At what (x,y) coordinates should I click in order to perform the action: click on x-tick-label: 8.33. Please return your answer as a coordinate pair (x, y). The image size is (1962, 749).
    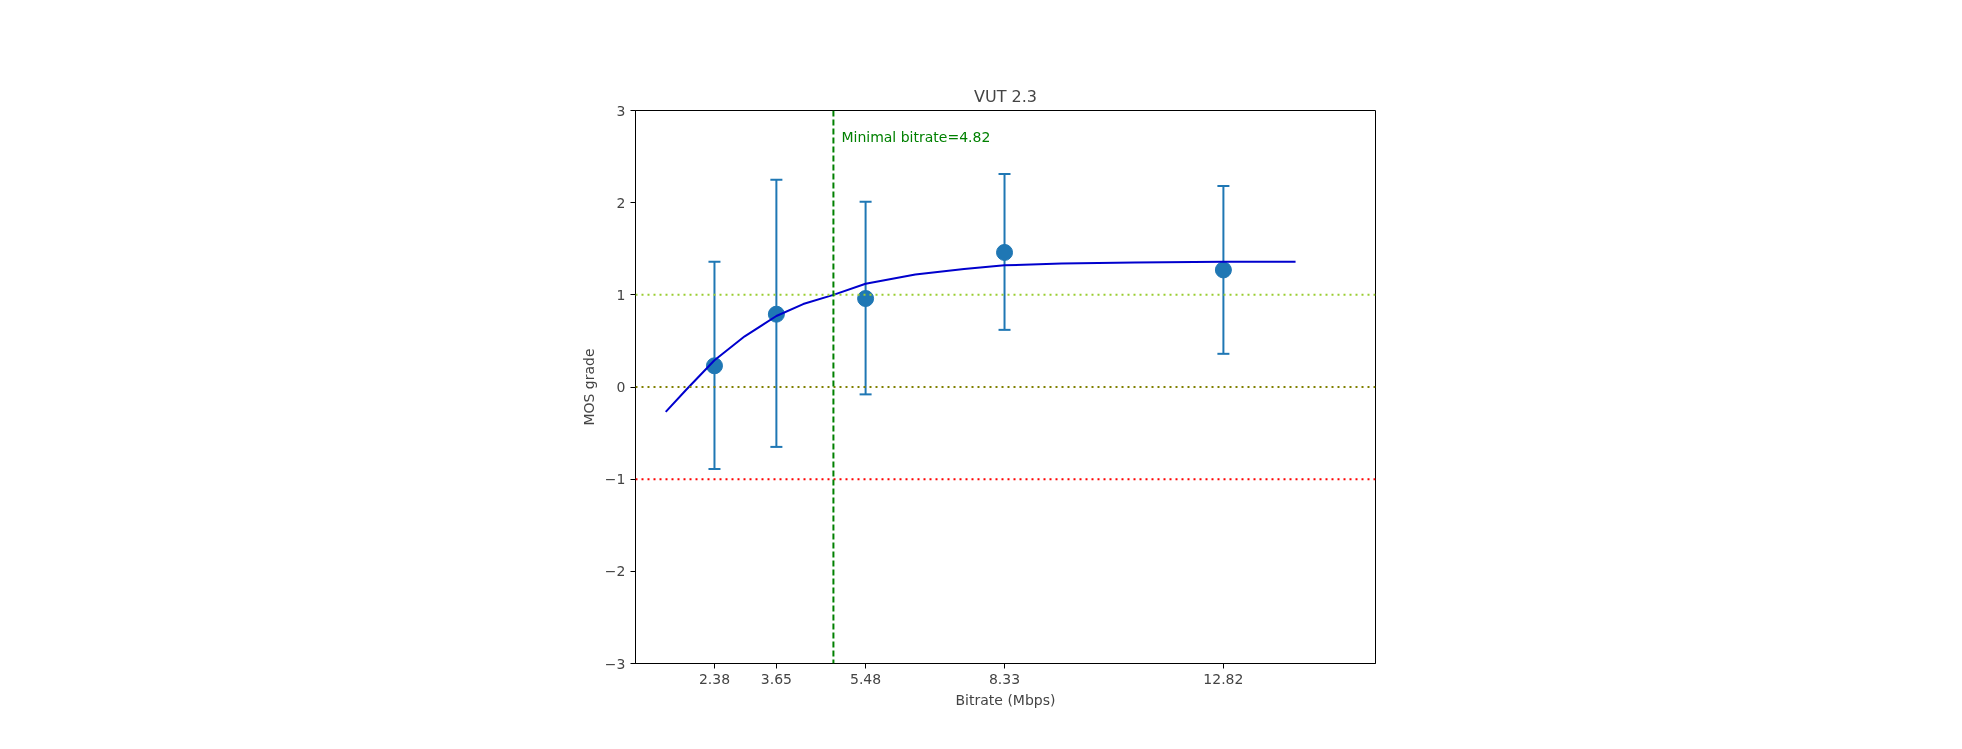
    Looking at the image, I should click on (1004, 678).